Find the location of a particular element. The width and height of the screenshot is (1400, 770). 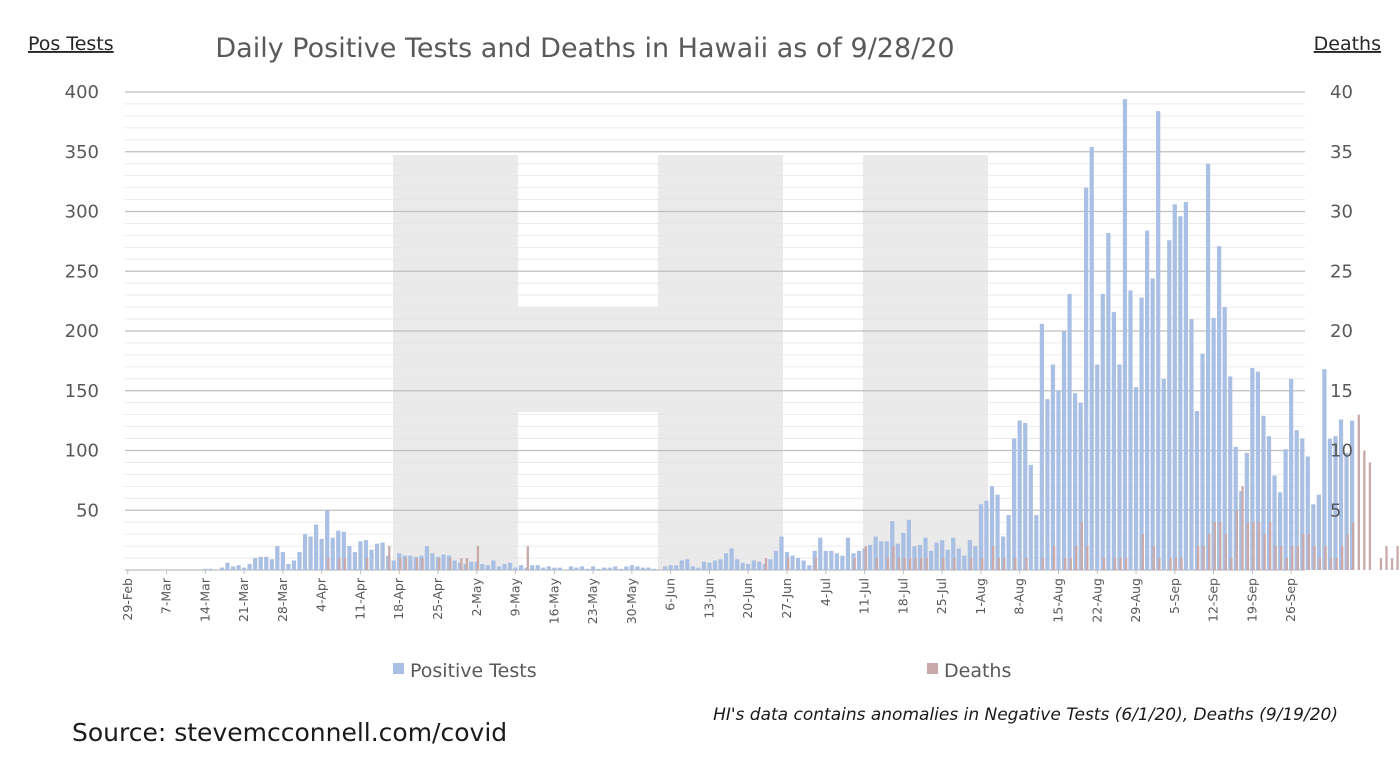

x-tick-label: 19-Sep is located at coordinates (1251, 600).